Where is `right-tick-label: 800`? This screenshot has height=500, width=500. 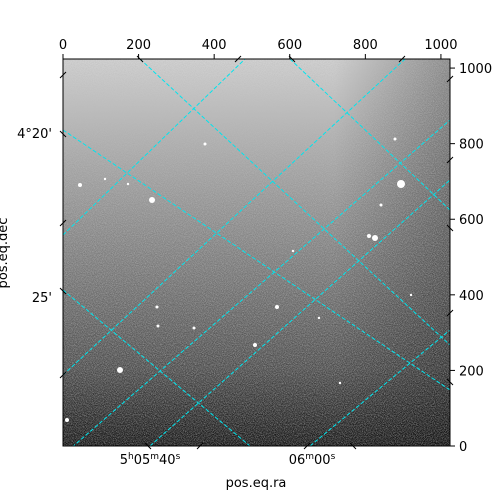
right-tick-label: 800 is located at coordinates (471, 145).